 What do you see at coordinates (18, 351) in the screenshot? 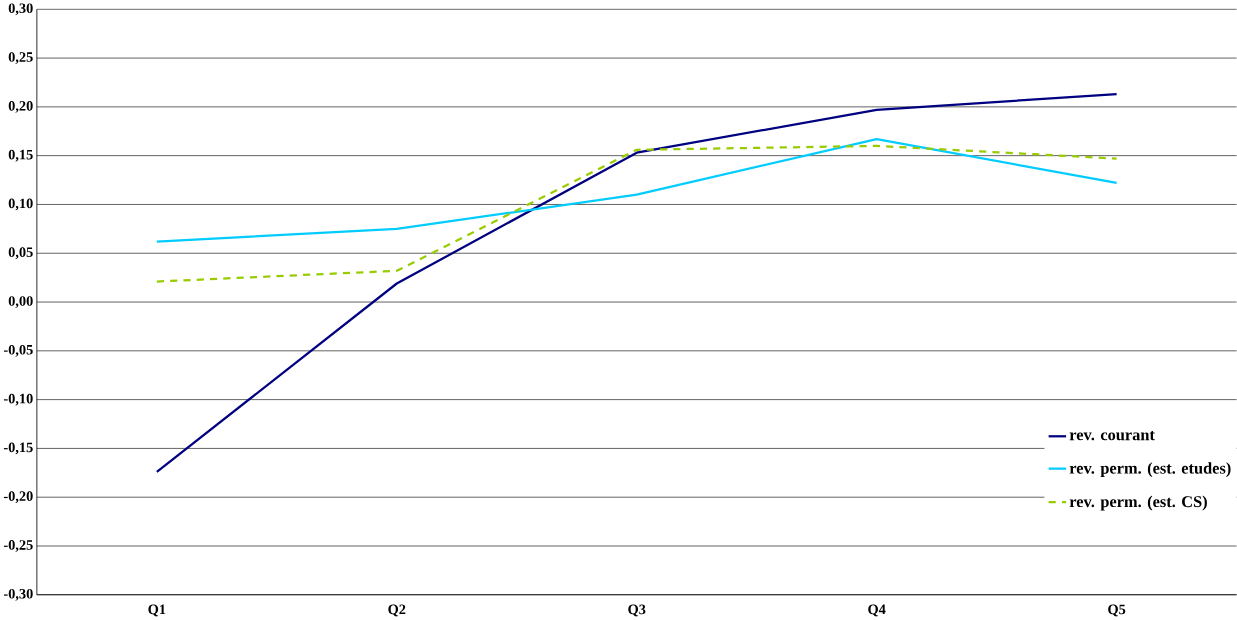
I see `y-tick-label: -0,05` at bounding box center [18, 351].